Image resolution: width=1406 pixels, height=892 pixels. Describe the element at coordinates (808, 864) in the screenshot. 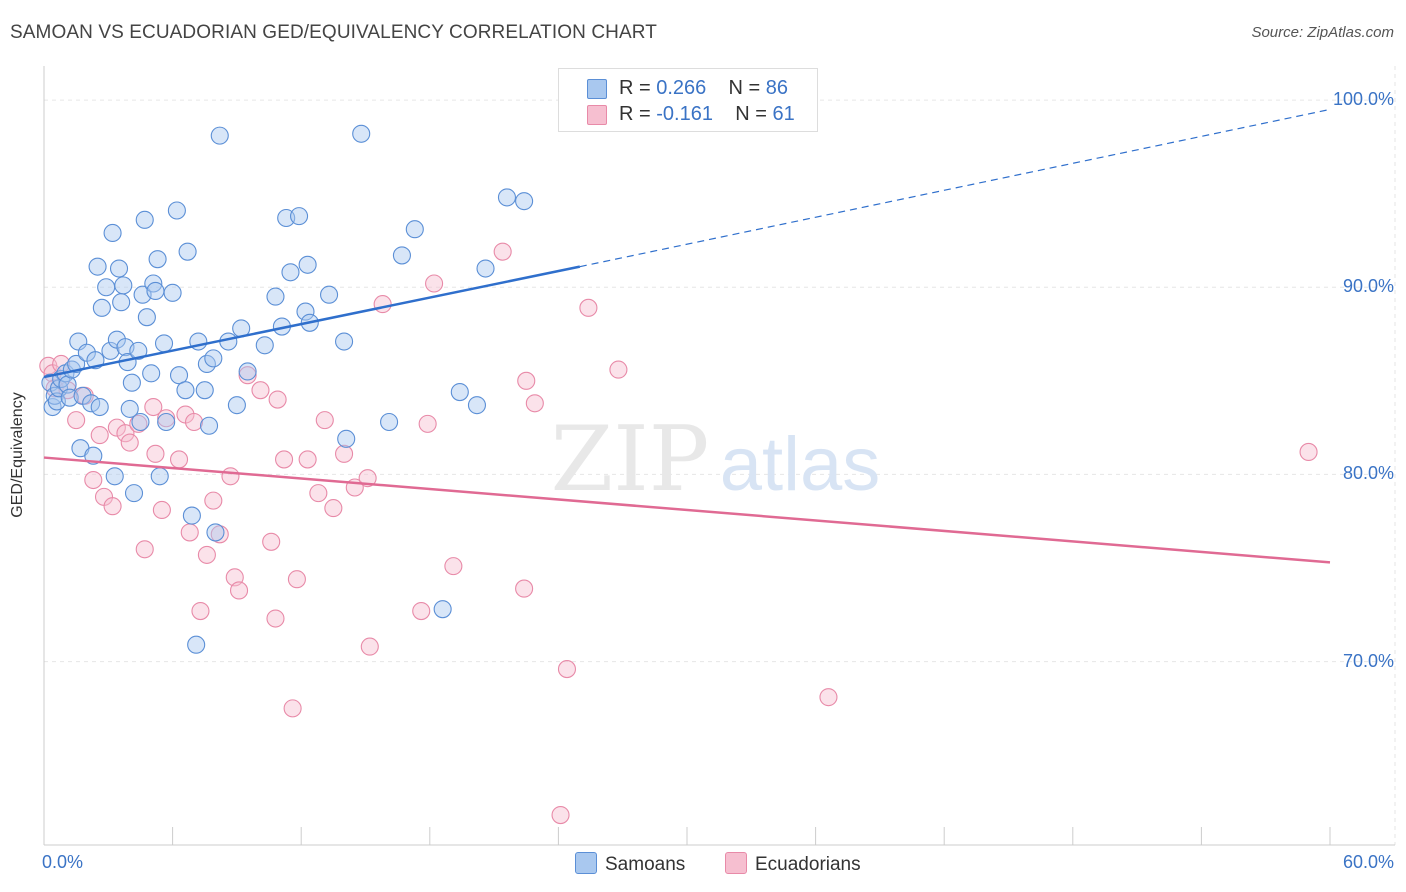

I see `ecuadorians-legend-label: Ecuadorians` at that location.